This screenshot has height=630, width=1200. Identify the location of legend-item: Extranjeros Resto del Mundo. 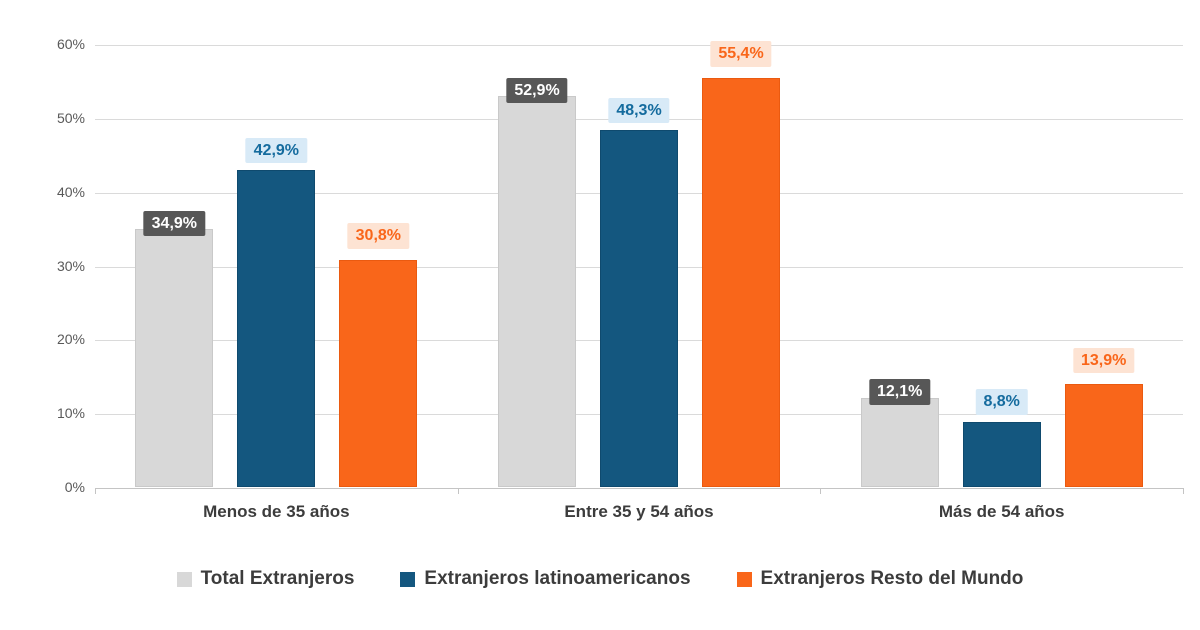
(880, 579).